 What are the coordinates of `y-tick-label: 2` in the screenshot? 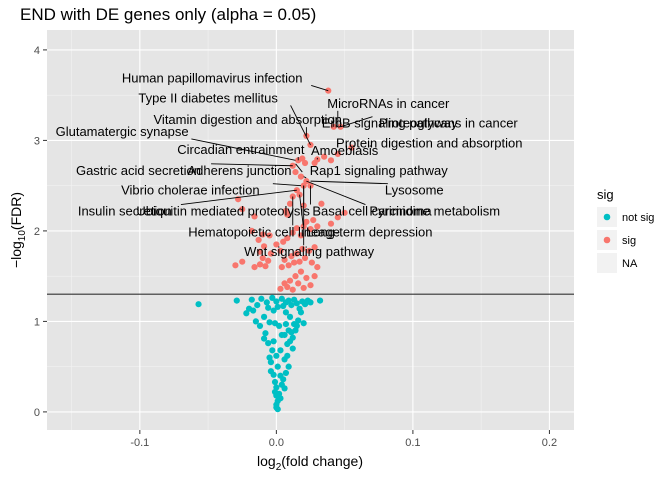 It's located at (37, 232).